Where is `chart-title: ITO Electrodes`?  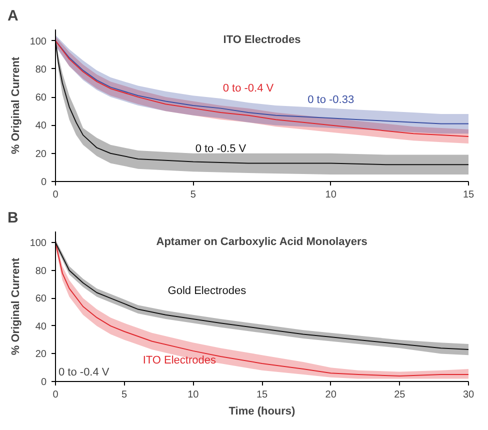
chart-title: ITO Electrodes is located at coordinates (262, 40).